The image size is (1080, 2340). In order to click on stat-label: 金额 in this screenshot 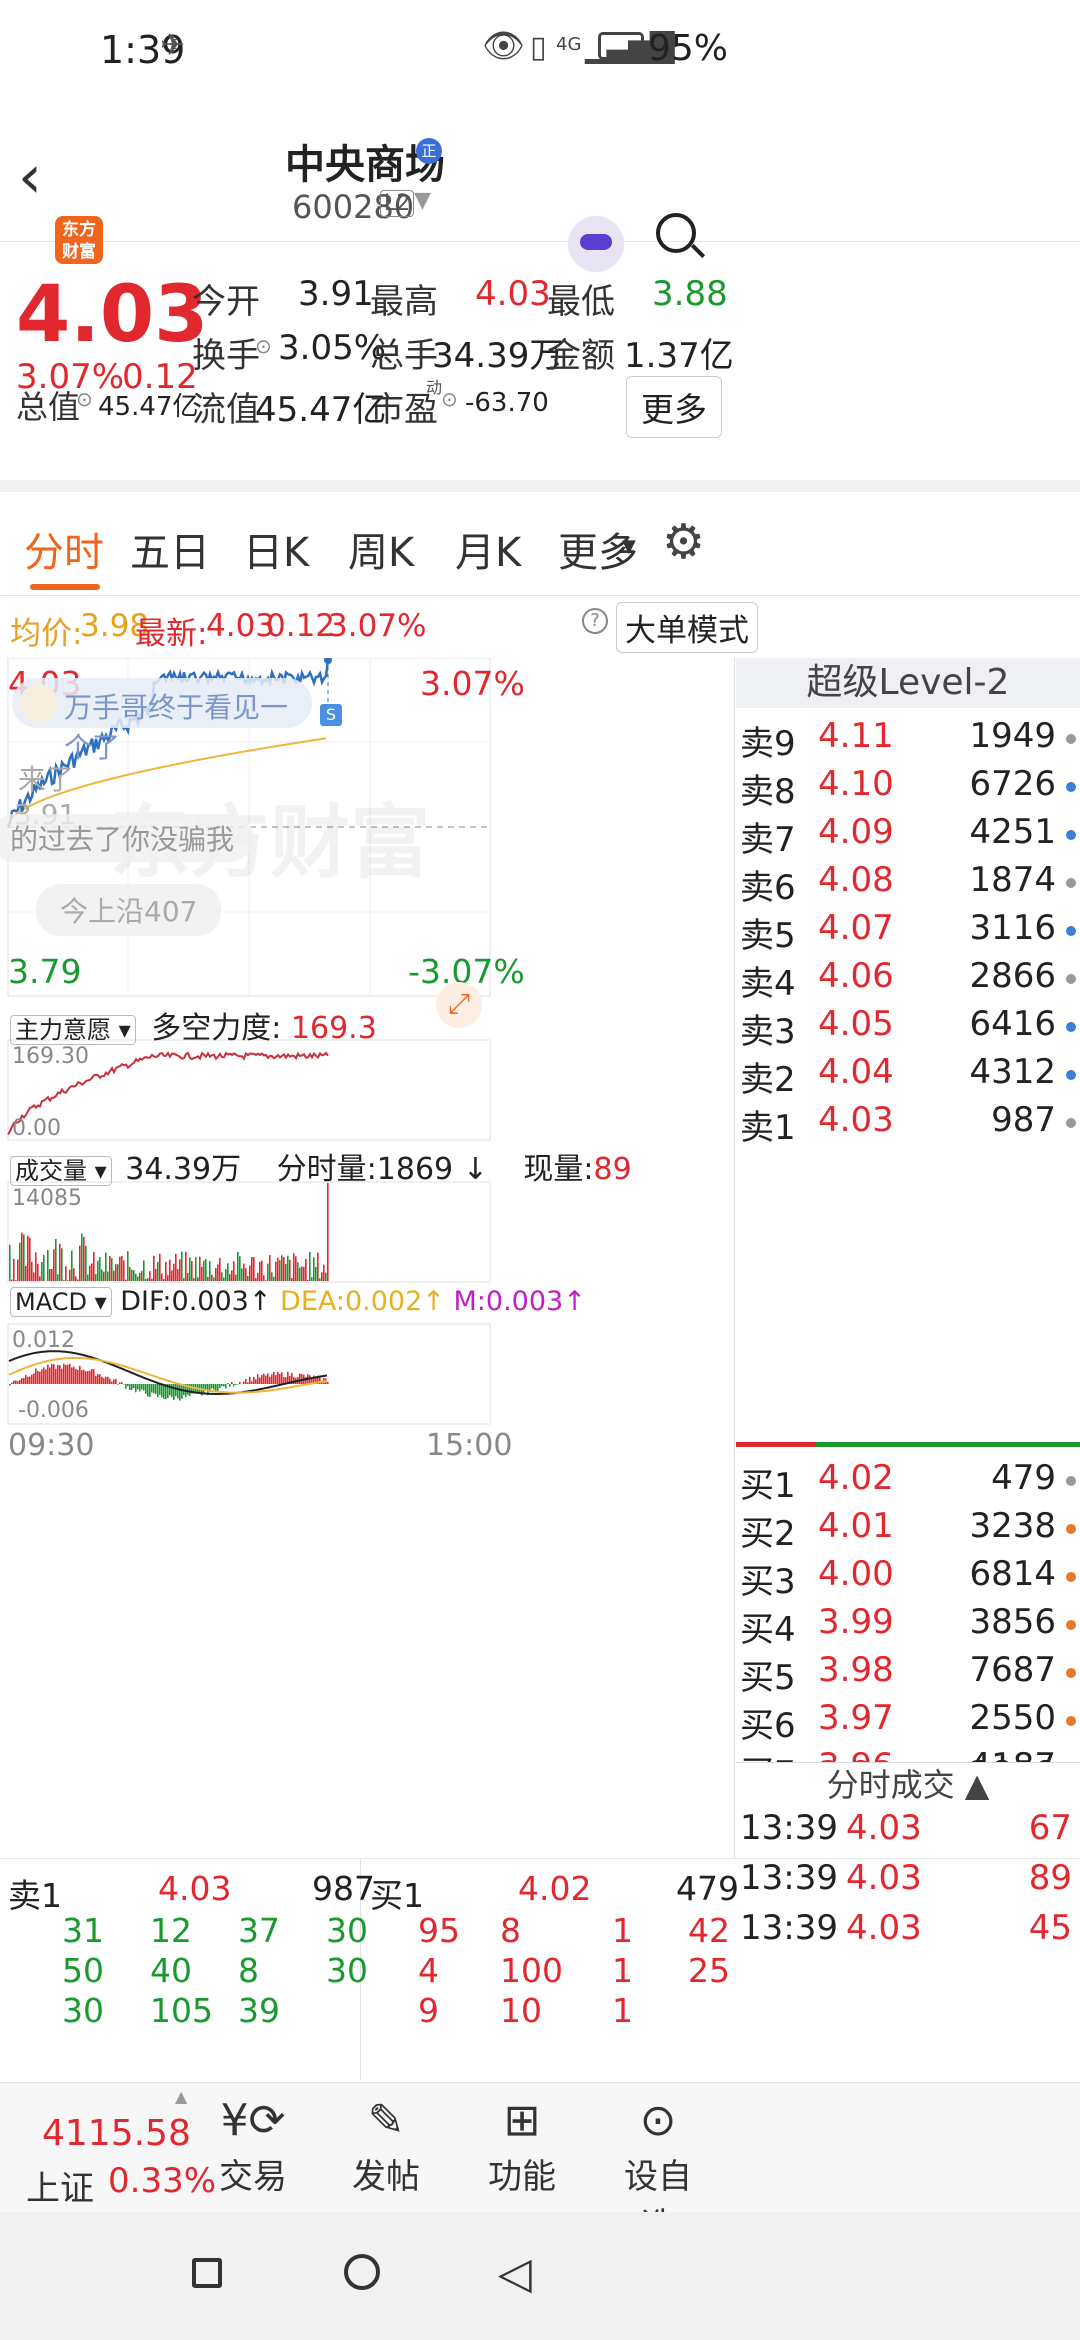, I will do `click(581, 356)`.